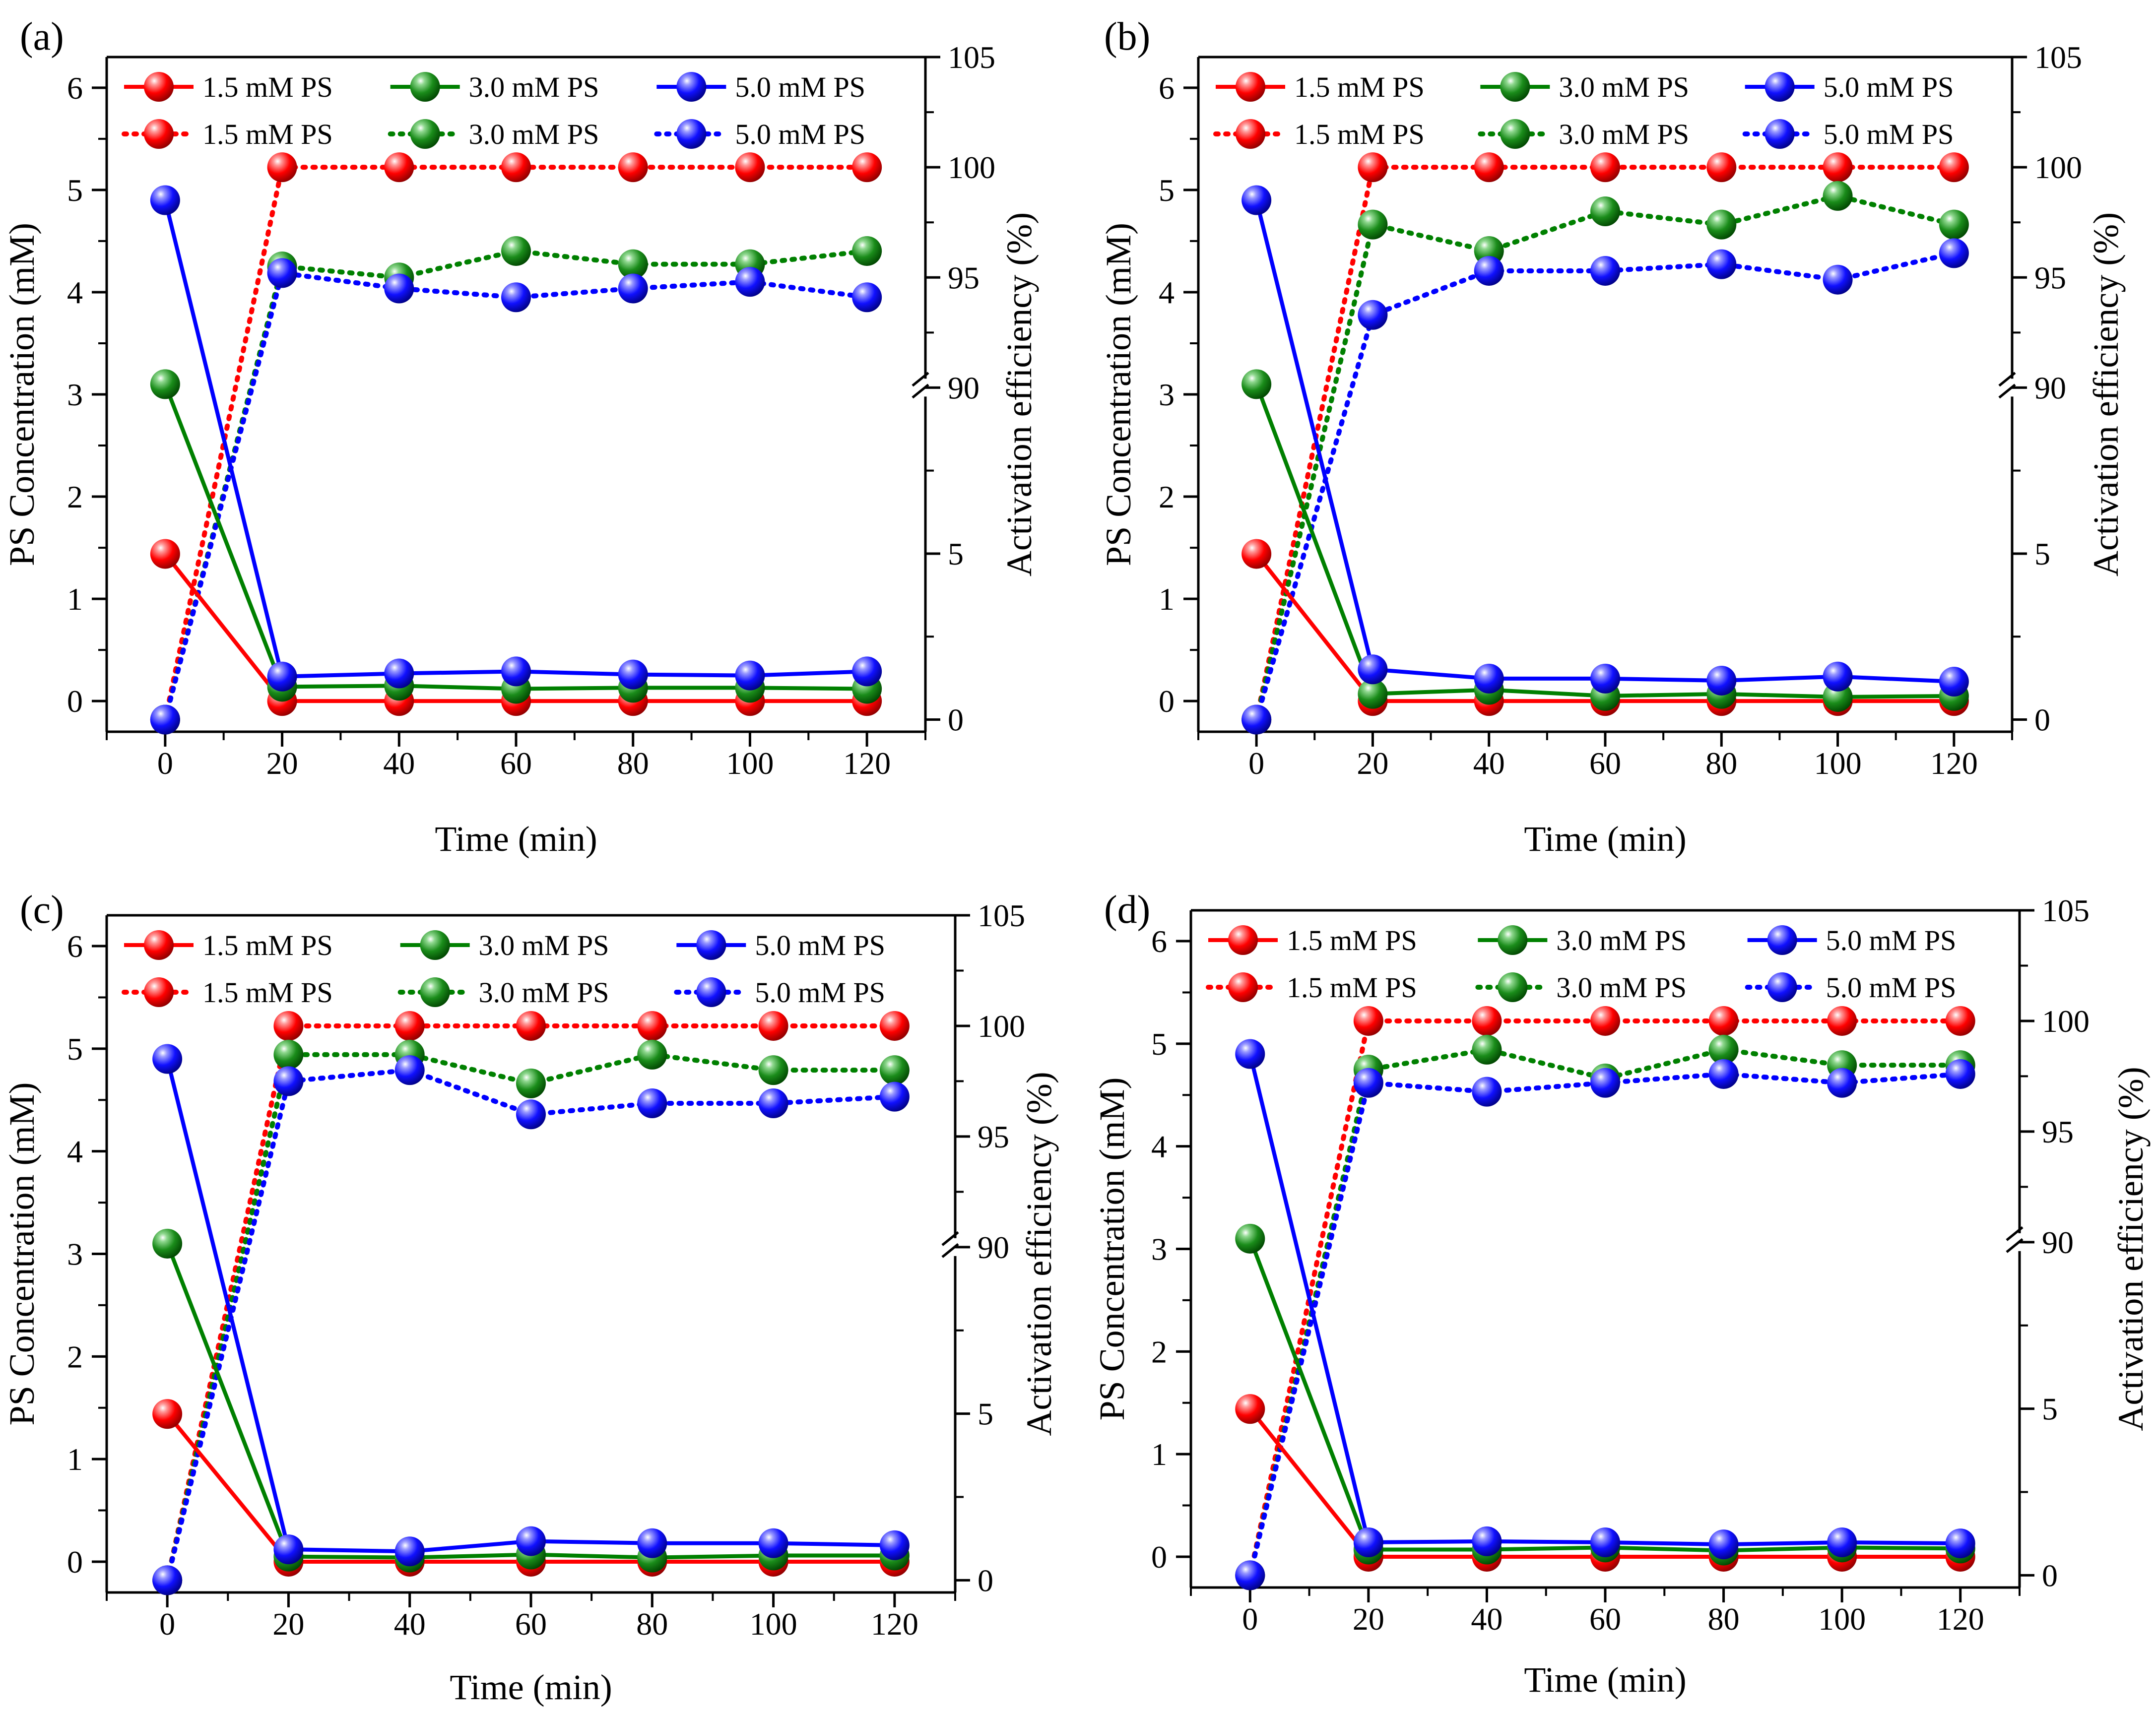 The width and height of the screenshot is (2156, 1715). What do you see at coordinates (1167, 394) in the screenshot?
I see `y-left-tick-label: 3` at bounding box center [1167, 394].